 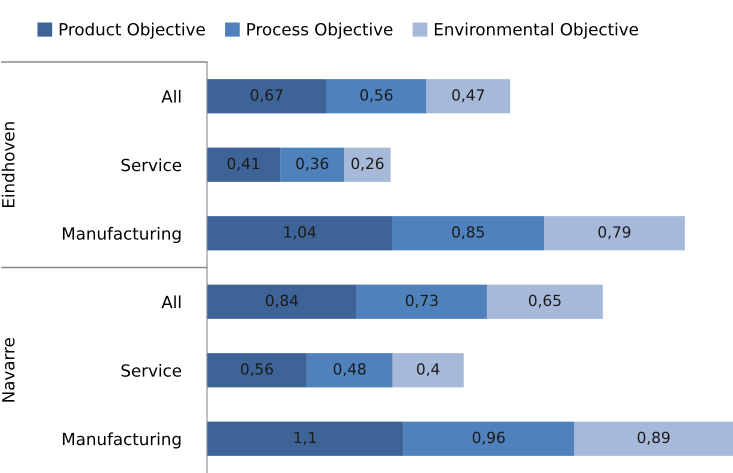 I want to click on data-label: 0,79, so click(x=614, y=233).